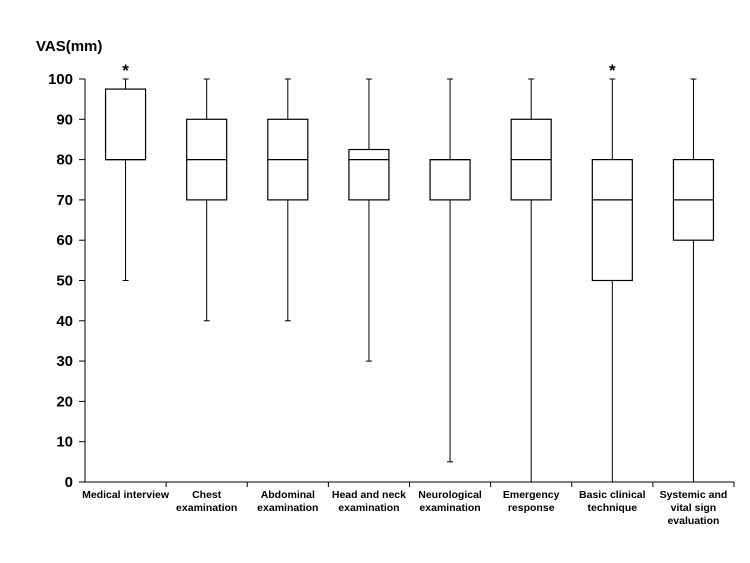 Image resolution: width=750 pixels, height=563 pixels. Describe the element at coordinates (64, 361) in the screenshot. I see `y-tick-label: 30` at that location.